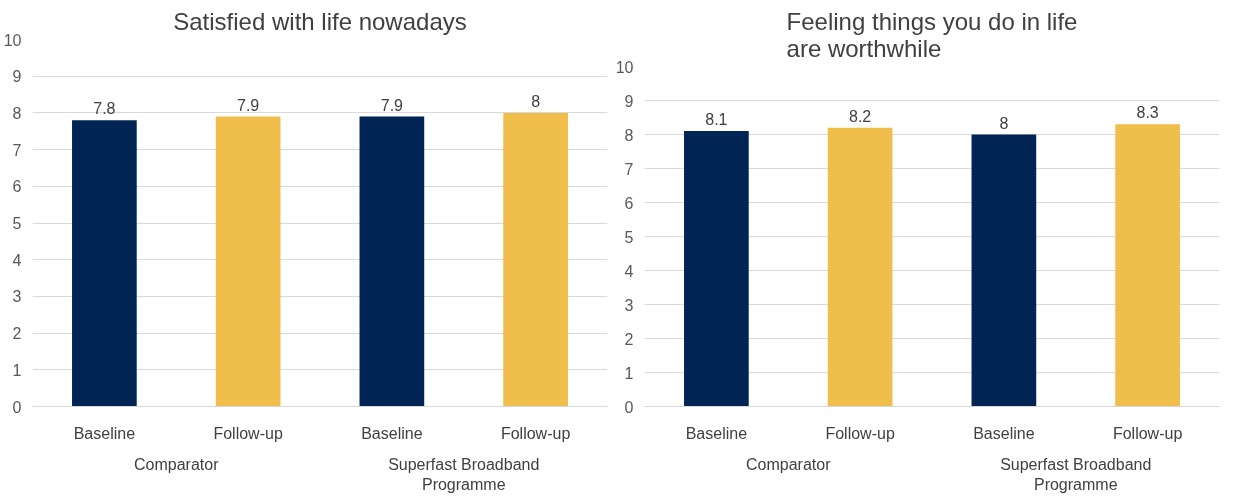 This screenshot has width=1239, height=499. What do you see at coordinates (932, 34) in the screenshot?
I see `chart-title: Feeling things you do in life are worthwhile` at bounding box center [932, 34].